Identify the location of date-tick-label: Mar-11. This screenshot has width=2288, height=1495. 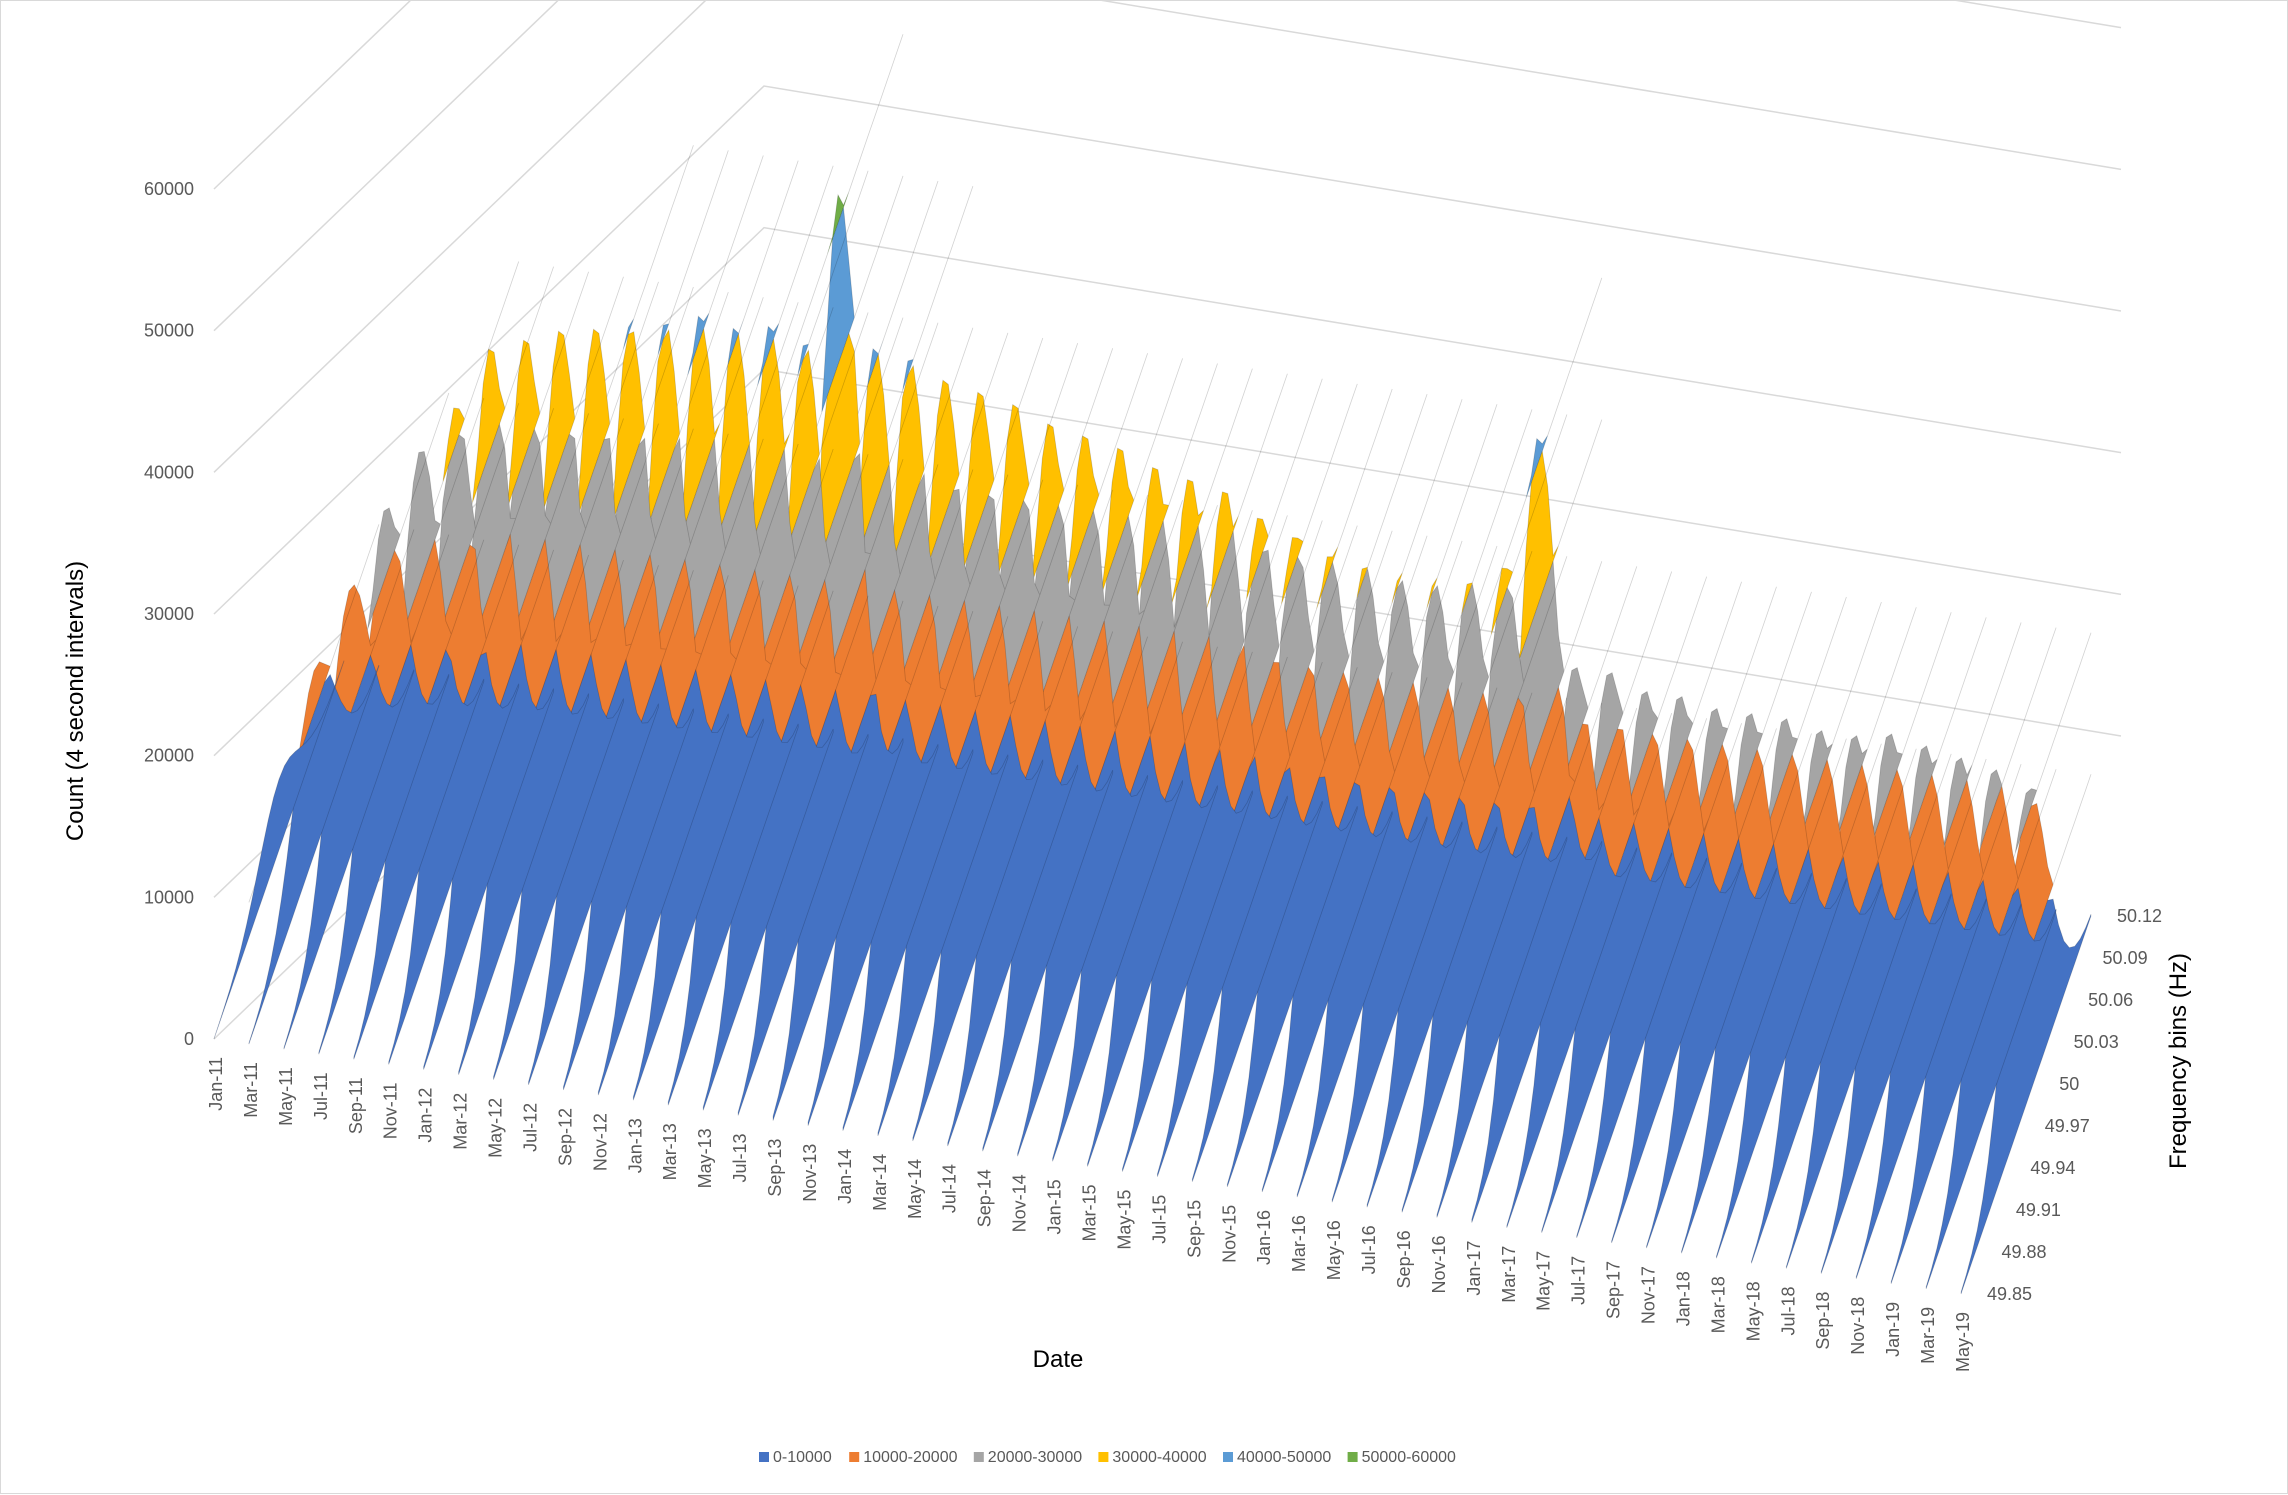
(251, 1090).